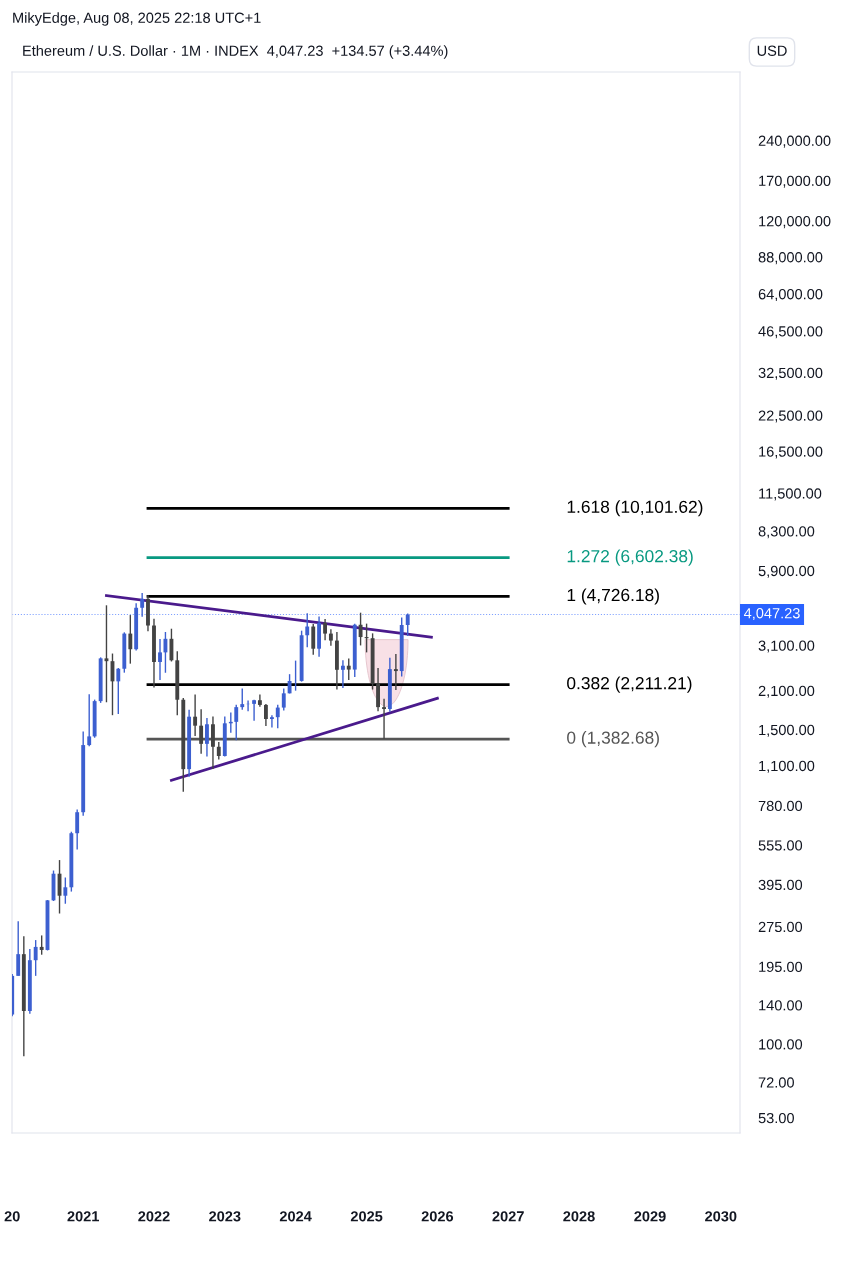 Image resolution: width=848 pixels, height=1280 pixels. Describe the element at coordinates (780, 885) in the screenshot. I see `y-tick-label: 395.00` at that location.